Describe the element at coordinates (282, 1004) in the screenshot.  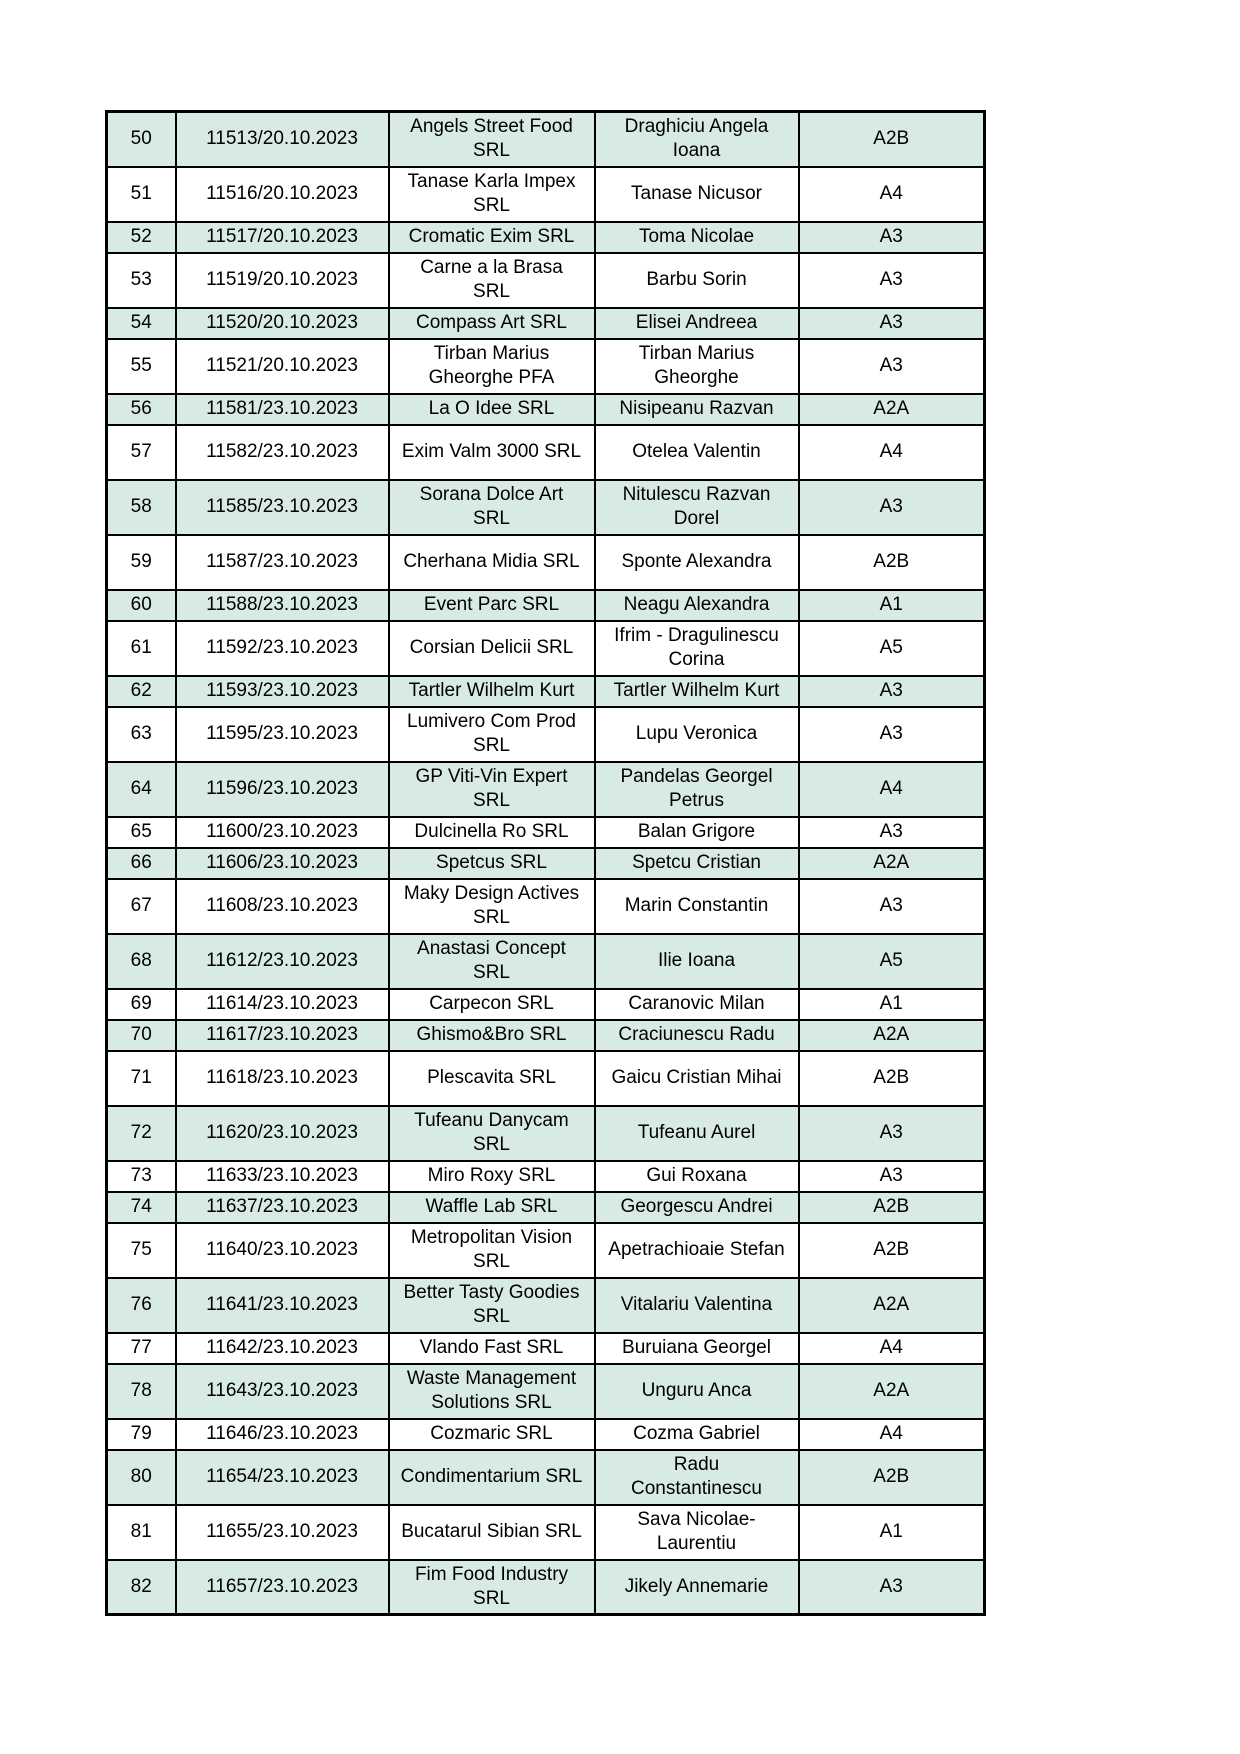
I see `cell-registration-number: 11614/23.10.2023` at that location.